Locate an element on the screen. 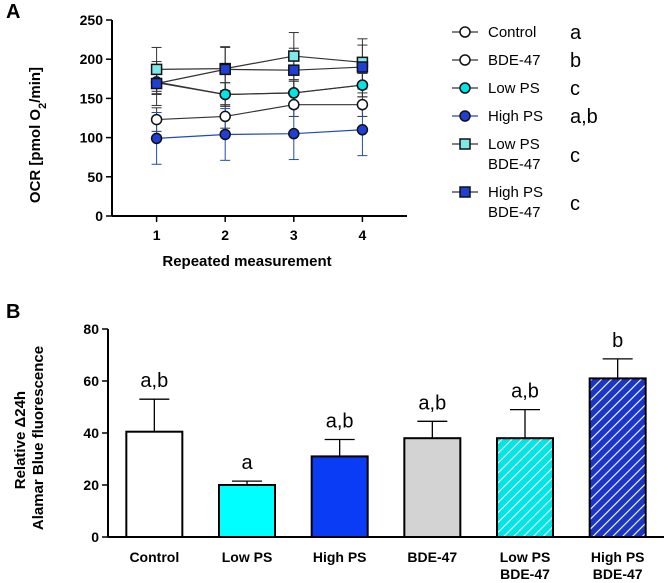 This screenshot has height=583, width=671. panel-a-y-tick-label: 250 is located at coordinates (92, 20).